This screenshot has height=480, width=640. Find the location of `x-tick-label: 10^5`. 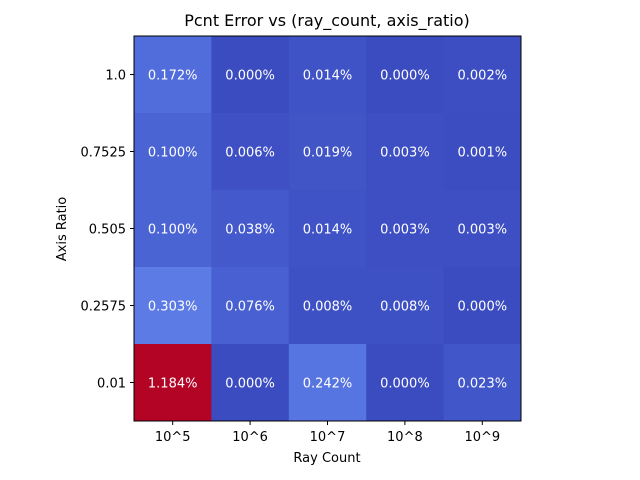

x-tick-label: 10^5 is located at coordinates (173, 437).